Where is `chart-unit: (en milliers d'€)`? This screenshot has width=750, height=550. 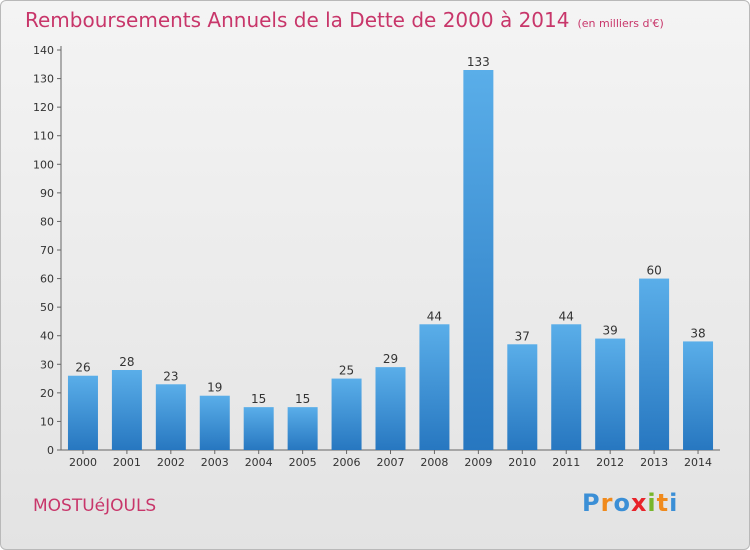
chart-unit: (en milliers d'€) is located at coordinates (620, 23).